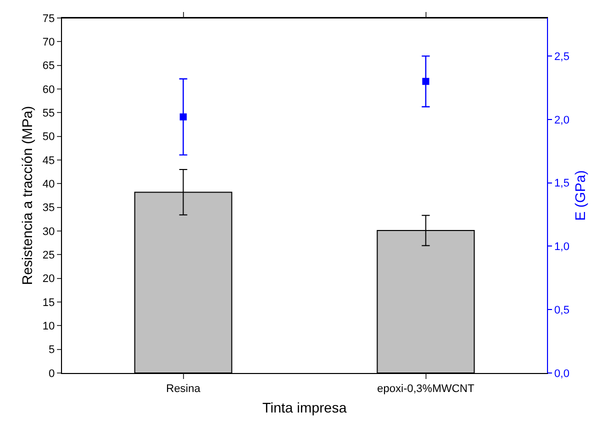 Image resolution: width=607 pixels, height=425 pixels. I want to click on y2-tick-label: 2,5, so click(562, 56).